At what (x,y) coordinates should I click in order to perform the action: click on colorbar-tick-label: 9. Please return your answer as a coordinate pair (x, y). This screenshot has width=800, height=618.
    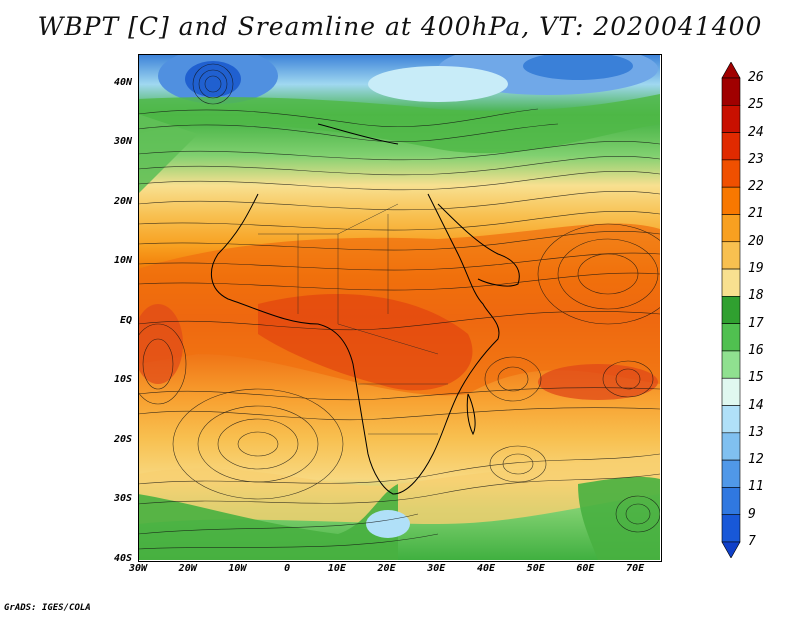
    Looking at the image, I should click on (752, 514).